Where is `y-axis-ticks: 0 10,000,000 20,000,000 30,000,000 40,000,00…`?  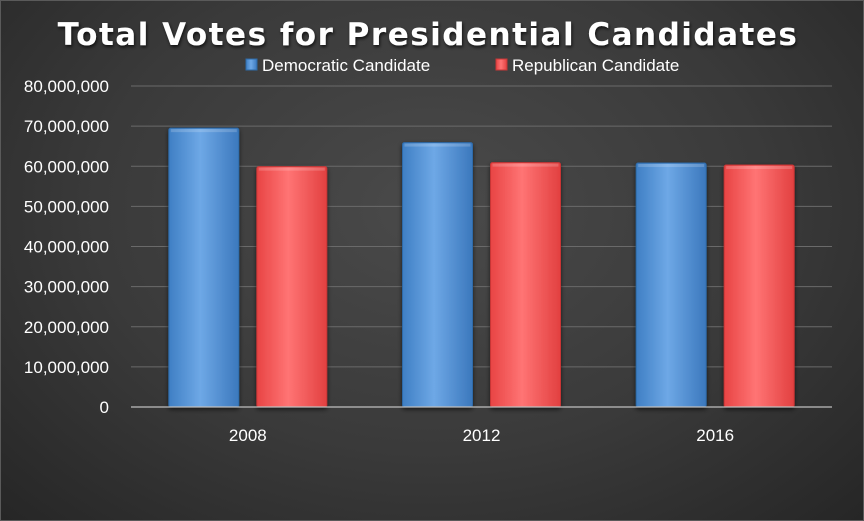
y-axis-ticks: 0 10,000,000 20,000,000 30,000,000 40,000,00… is located at coordinates (66, 247).